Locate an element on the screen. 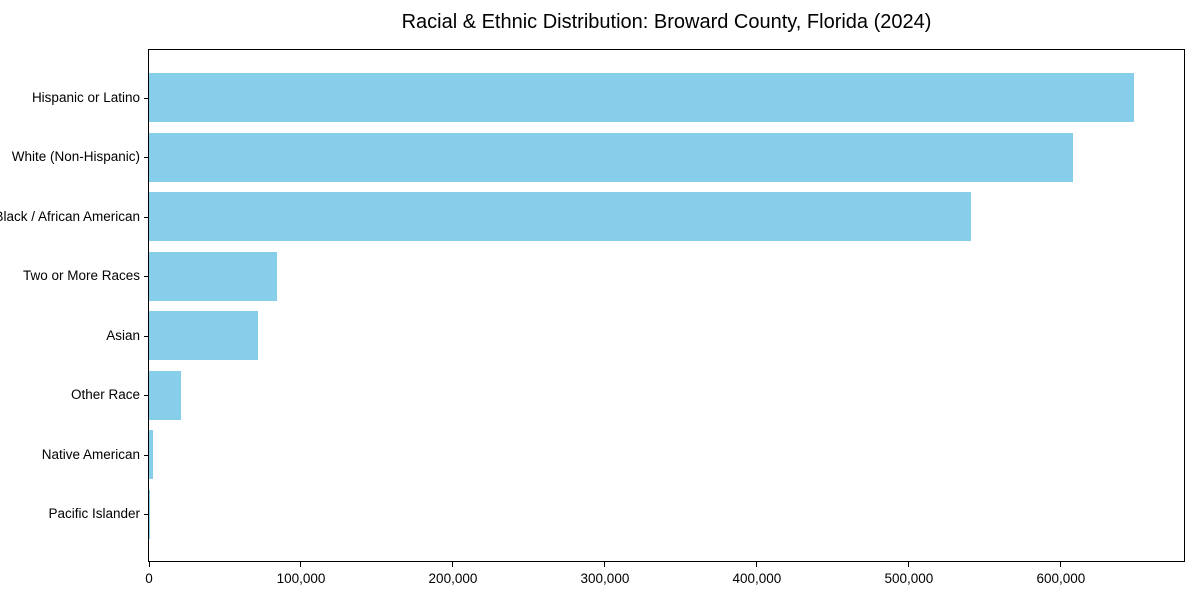 The width and height of the screenshot is (1200, 600). bar-asian is located at coordinates (204, 335).